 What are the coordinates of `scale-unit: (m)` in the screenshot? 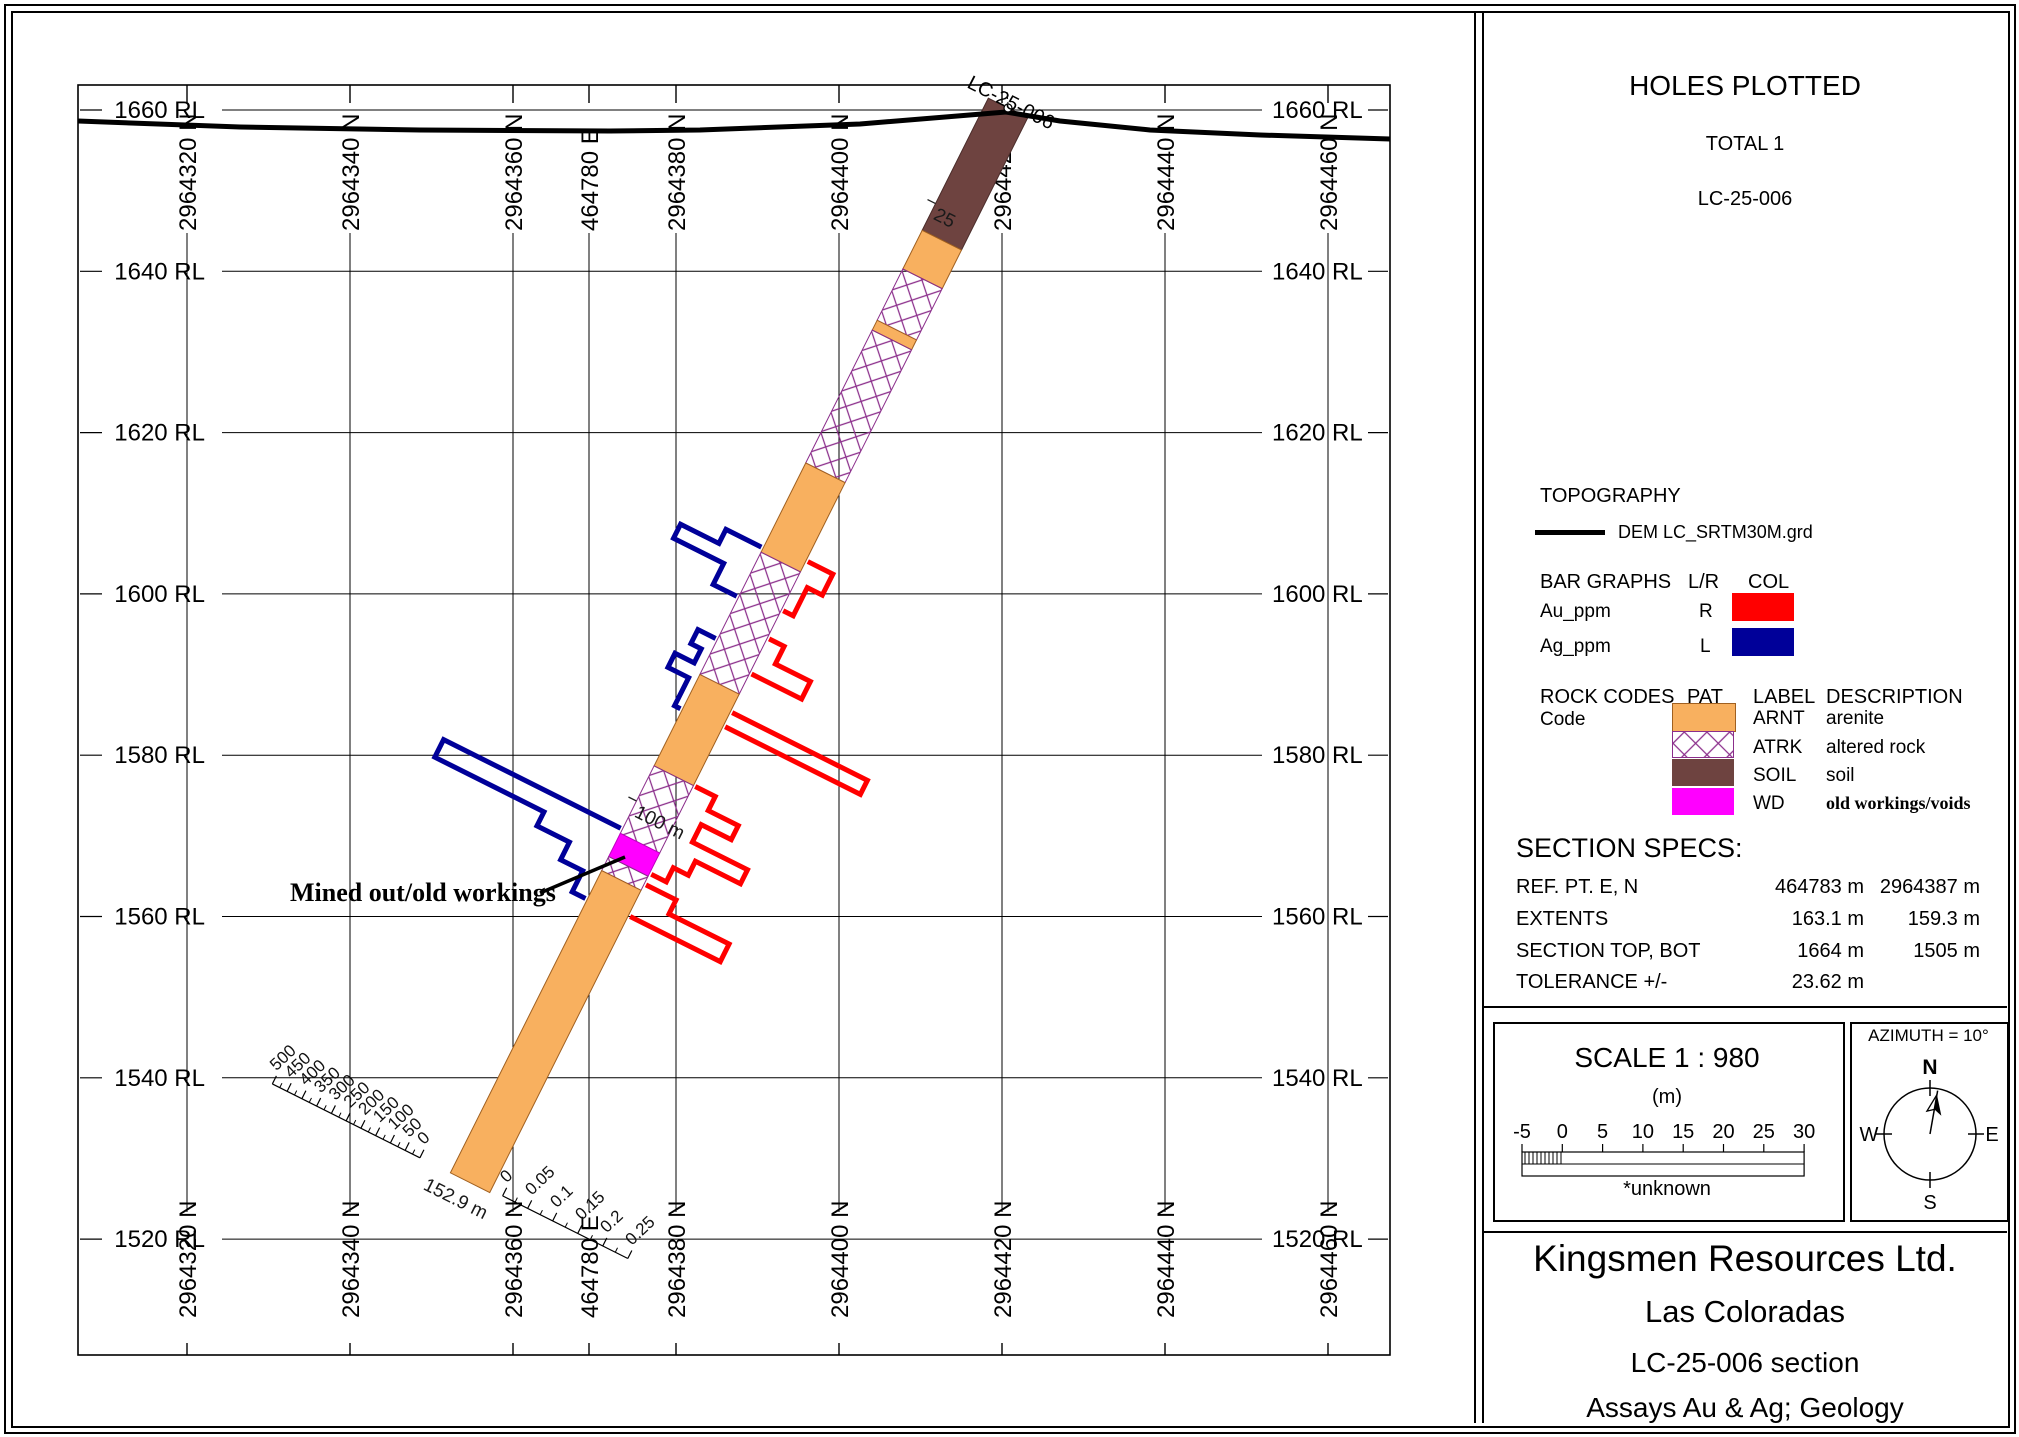 It's located at (1667, 1097).